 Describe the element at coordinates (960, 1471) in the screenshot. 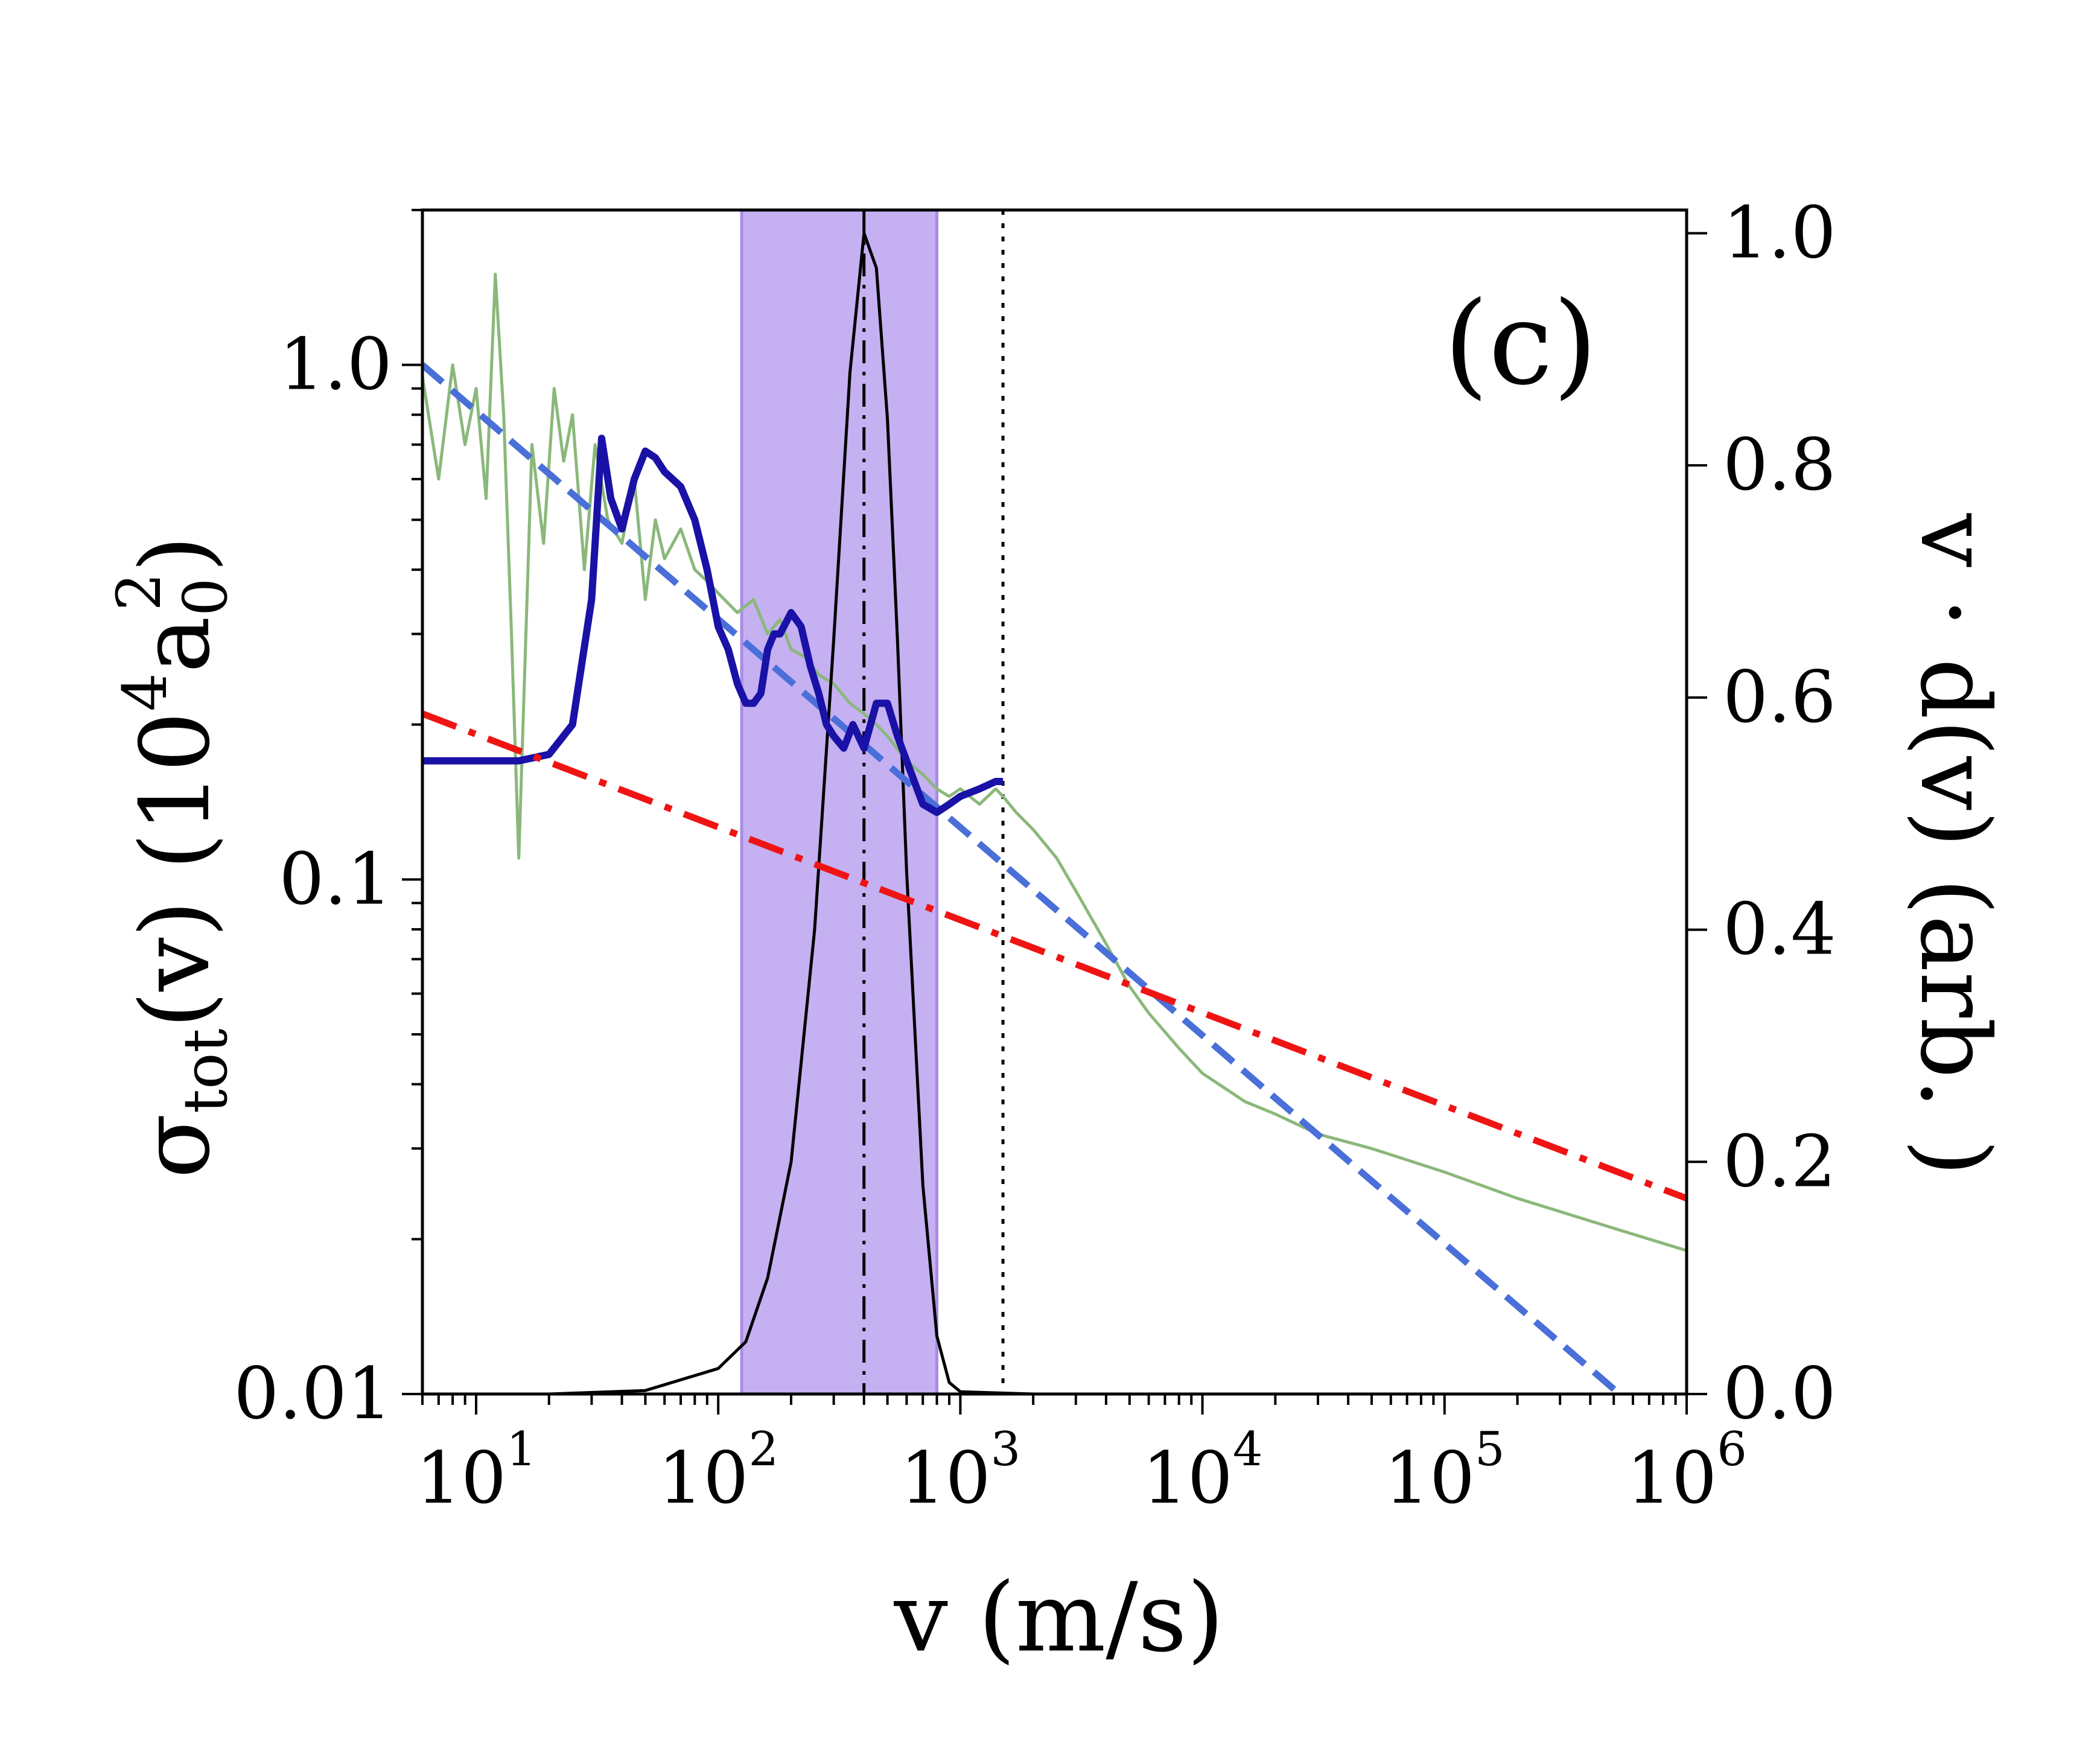

I see `x-tick-label: 10³` at that location.